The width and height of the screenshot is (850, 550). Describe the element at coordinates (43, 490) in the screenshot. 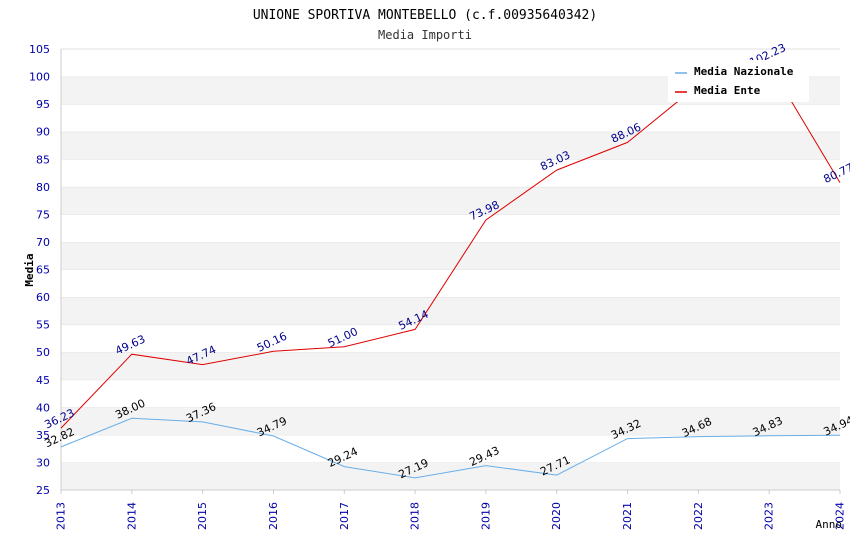

I see `y-tick-label: 25` at that location.